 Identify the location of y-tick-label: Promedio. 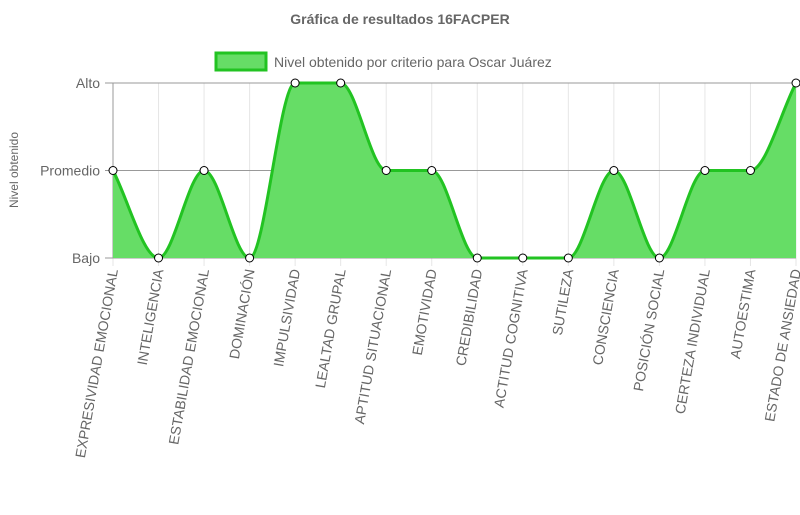
(70, 171).